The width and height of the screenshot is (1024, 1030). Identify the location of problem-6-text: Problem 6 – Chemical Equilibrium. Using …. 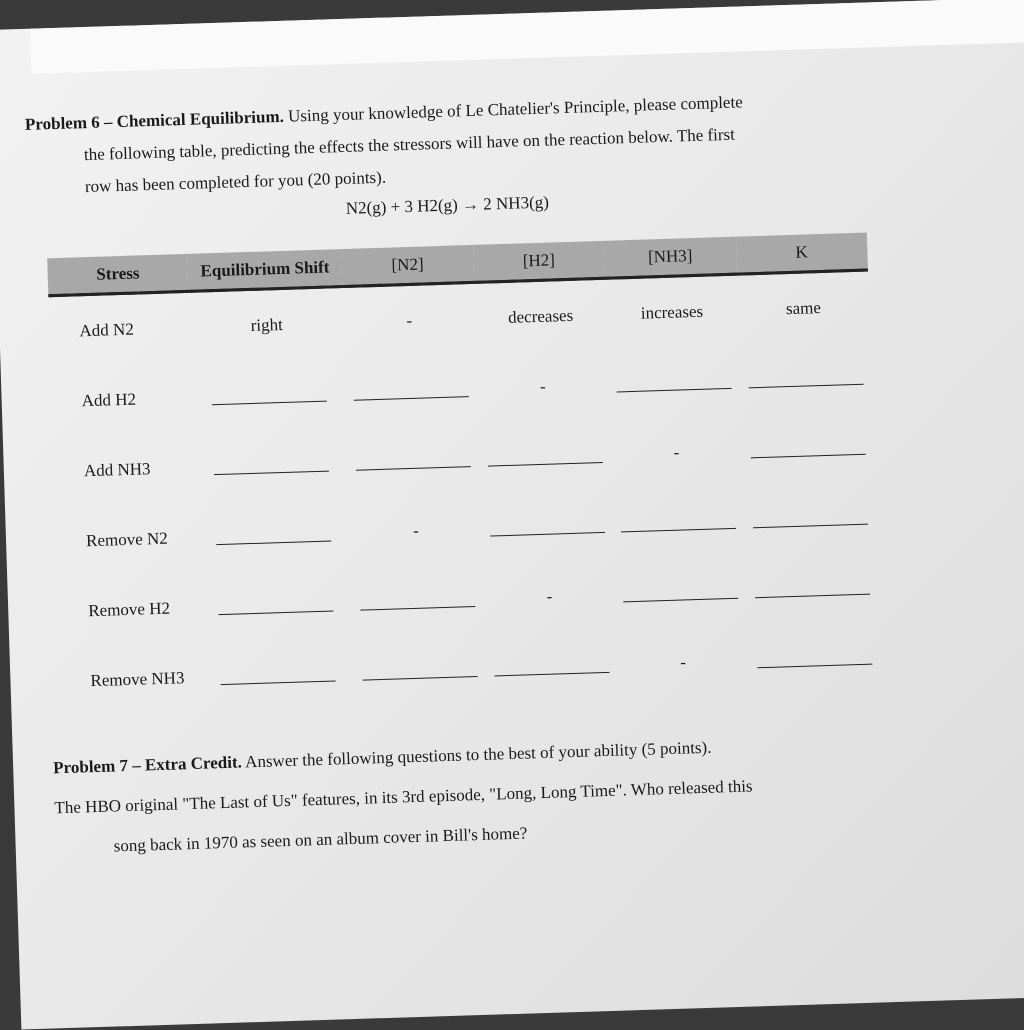
(465, 143).